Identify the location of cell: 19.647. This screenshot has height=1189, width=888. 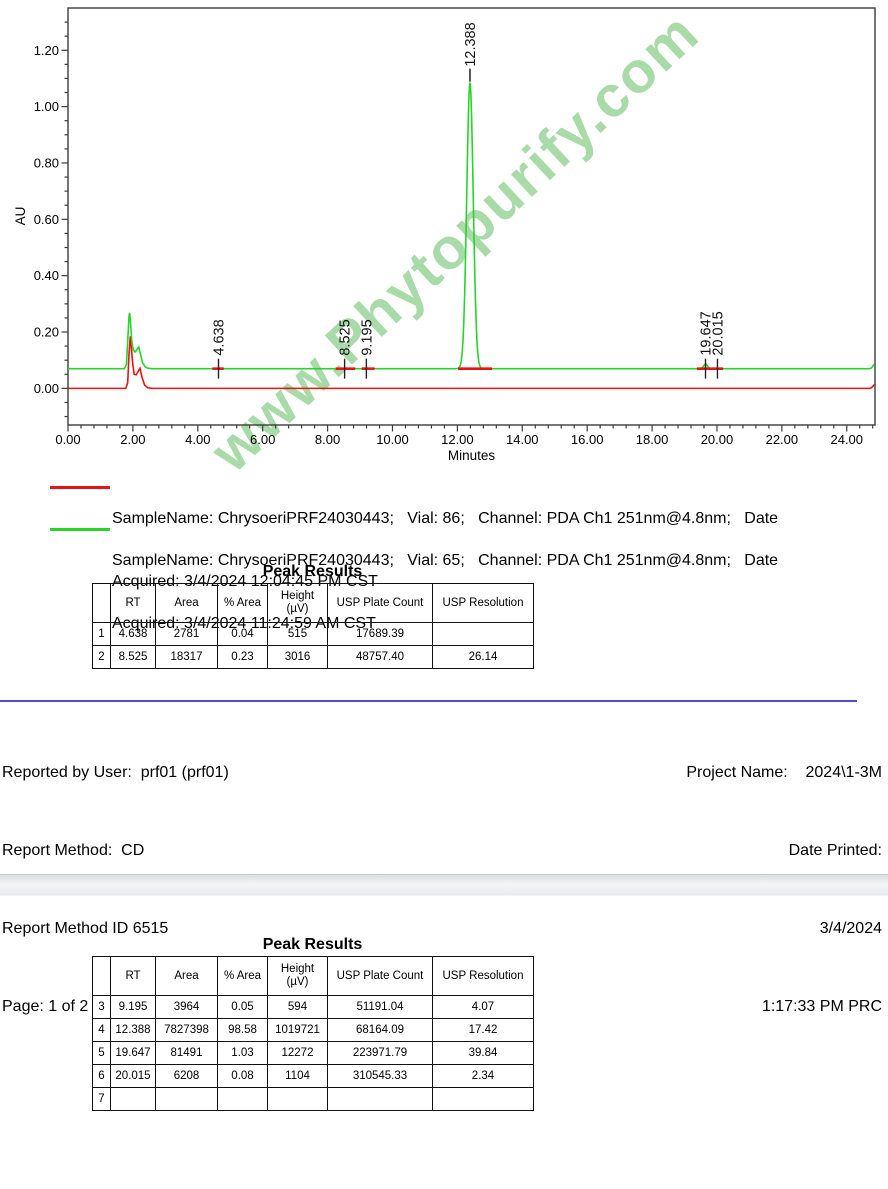
(133, 1053).